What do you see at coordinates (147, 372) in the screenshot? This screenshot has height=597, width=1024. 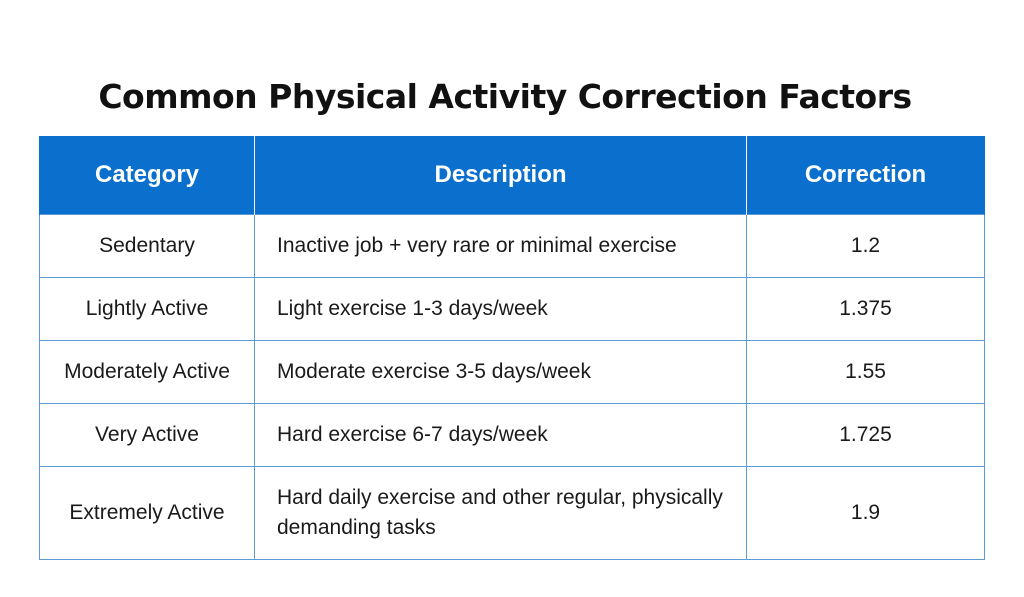 I see `category-cell: Moderately Active` at bounding box center [147, 372].